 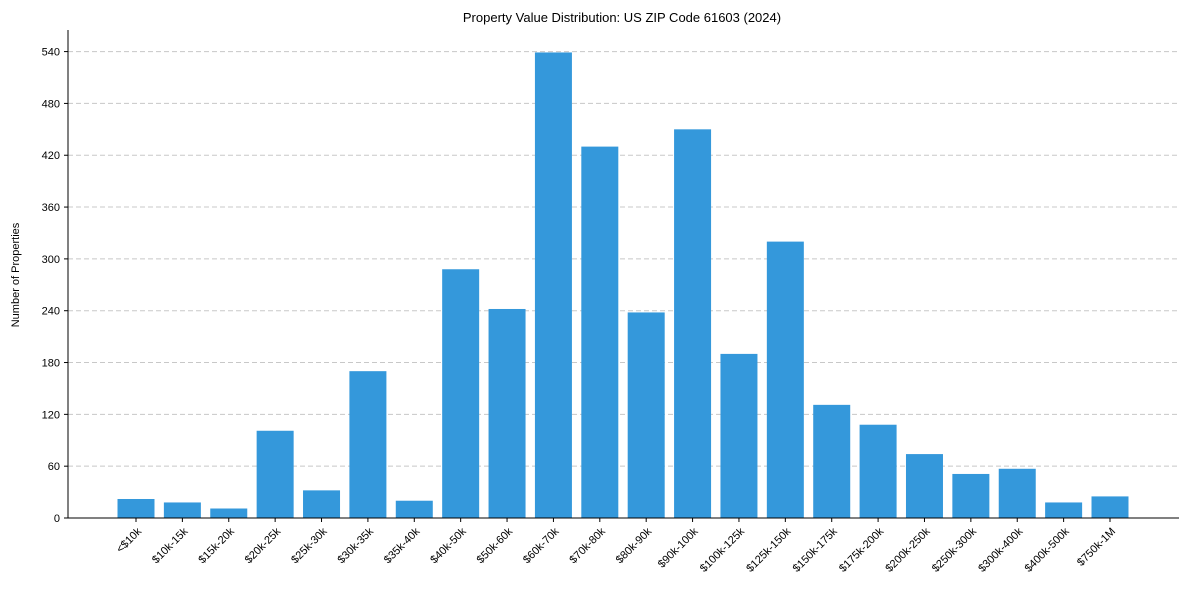 What do you see at coordinates (722, 549) in the screenshot?
I see `x-tick-label: $100k-125k` at bounding box center [722, 549].